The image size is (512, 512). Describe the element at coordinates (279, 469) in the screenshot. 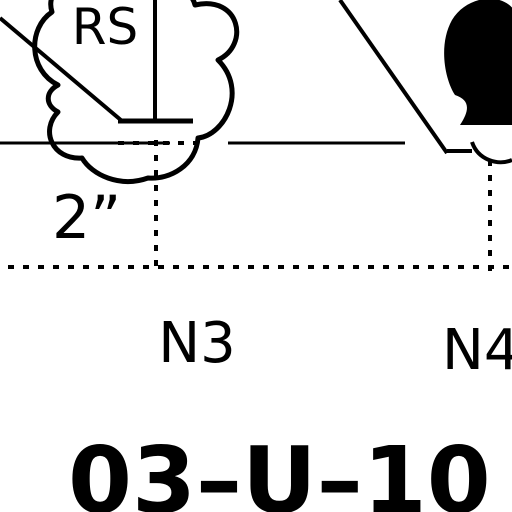

I see `sheet-id-label: 03–U–10` at that location.